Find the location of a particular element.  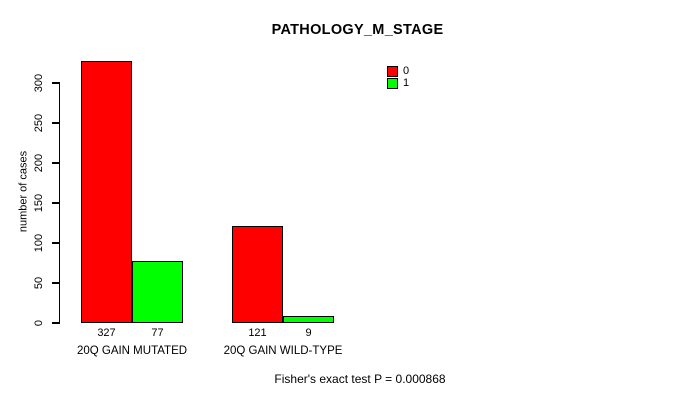

y-tick-label: 50 is located at coordinates (39, 283).